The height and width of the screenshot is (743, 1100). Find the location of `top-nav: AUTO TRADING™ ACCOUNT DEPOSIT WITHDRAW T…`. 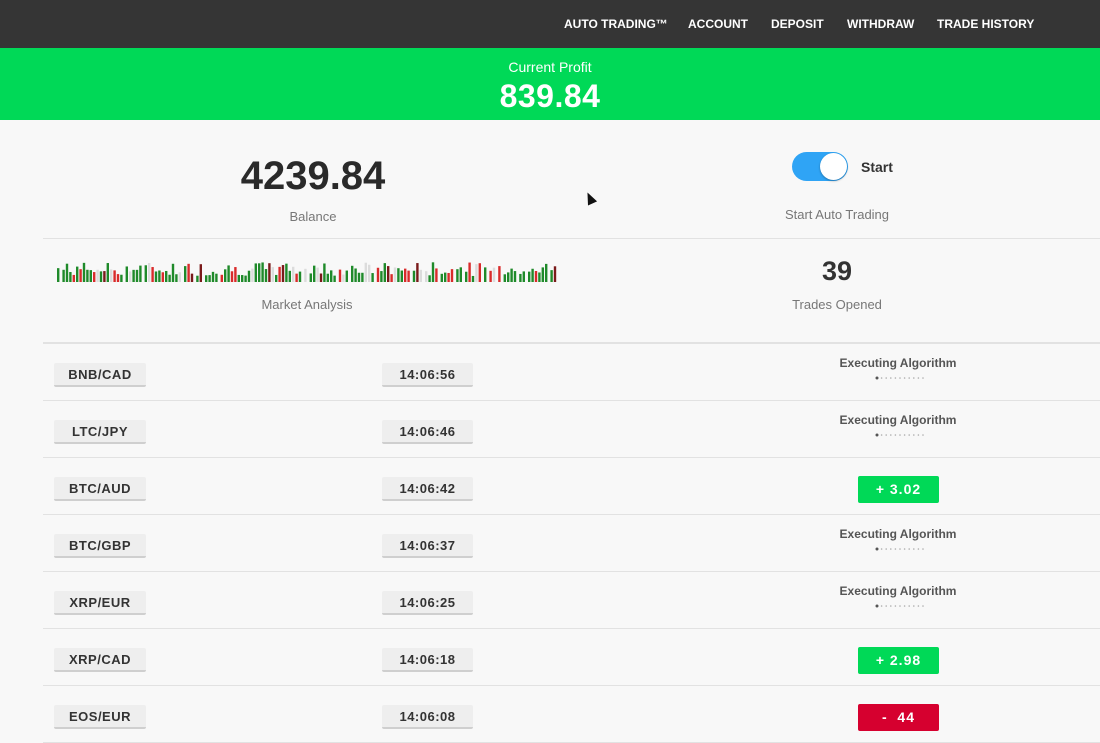

top-nav: AUTO TRADING™ ACCOUNT DEPOSIT WITHDRAW T… is located at coordinates (550, 24).